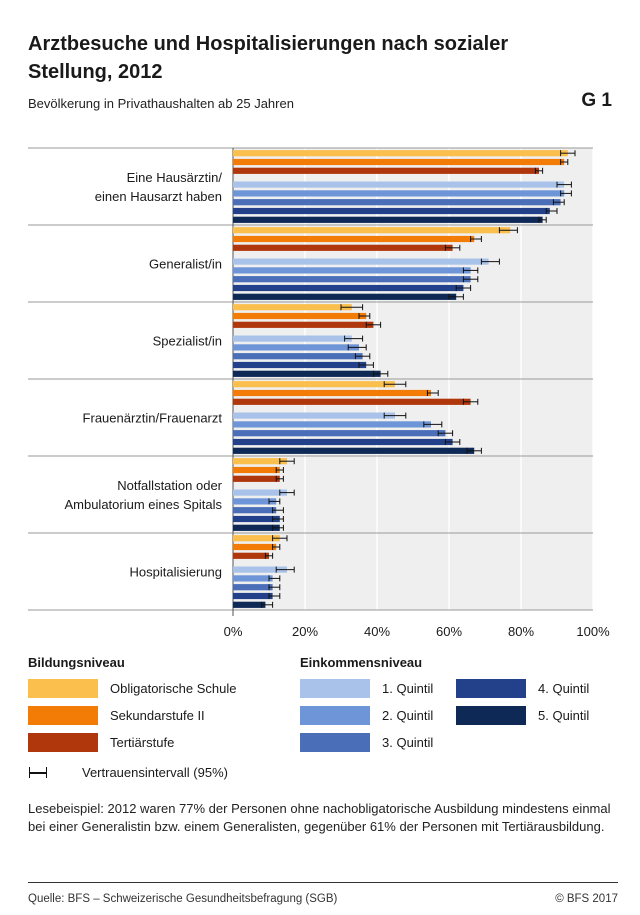 Image resolution: width=640 pixels, height=915 pixels. I want to click on x-tick-label: 80%, so click(521, 631).